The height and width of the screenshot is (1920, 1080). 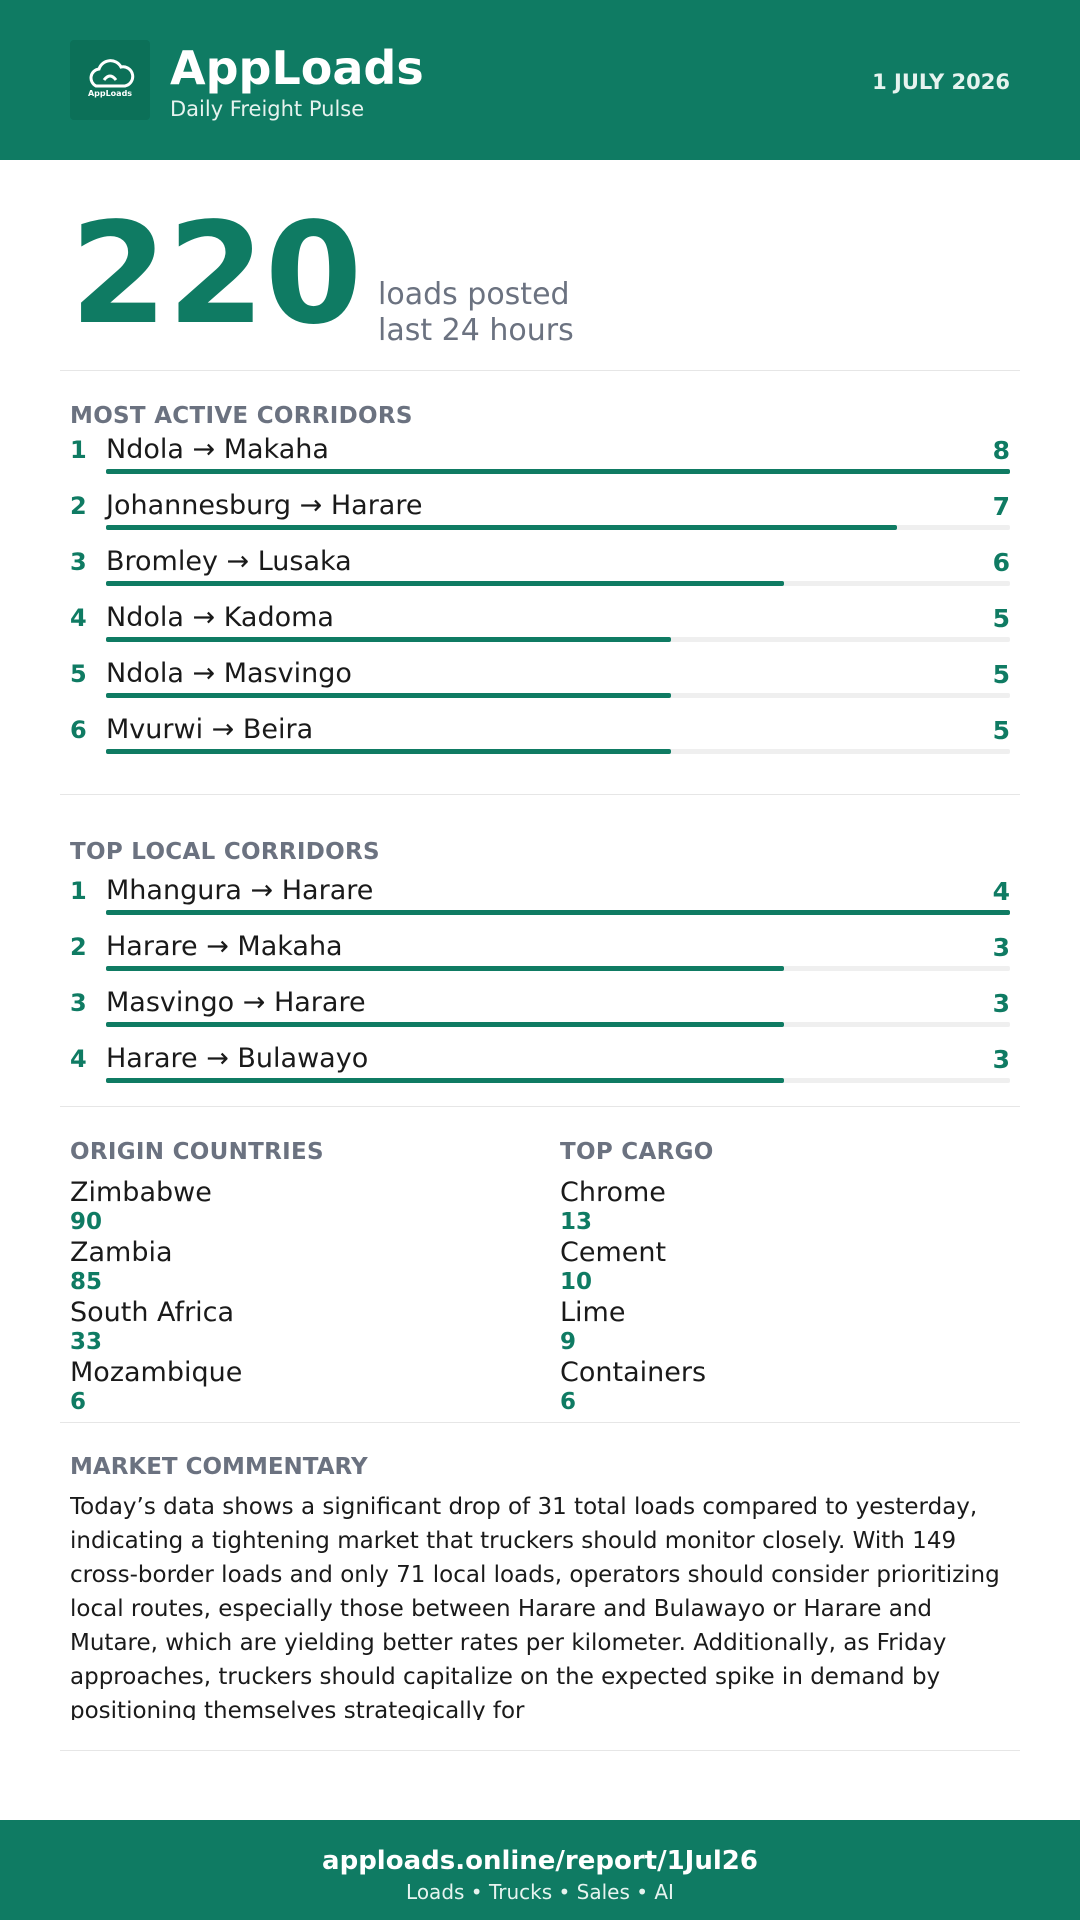 I want to click on section-title: TOP LOCAL CORRIDORS, so click(x=225, y=852).